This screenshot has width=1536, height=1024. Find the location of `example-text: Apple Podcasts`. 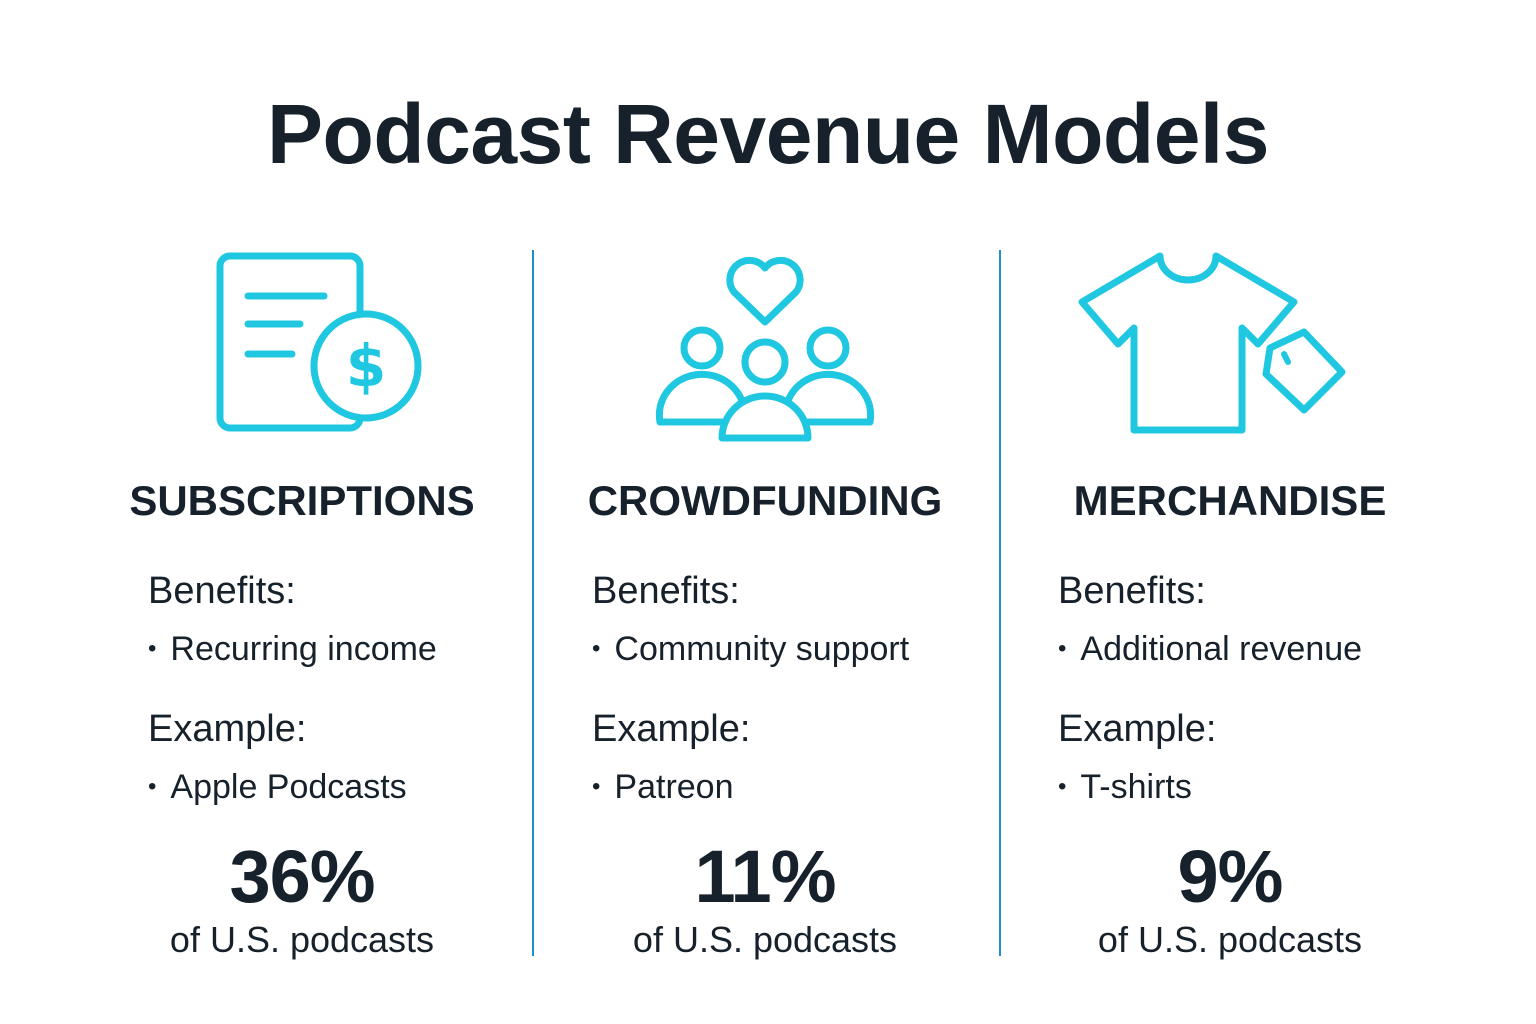

example-text: Apple Podcasts is located at coordinates (288, 787).